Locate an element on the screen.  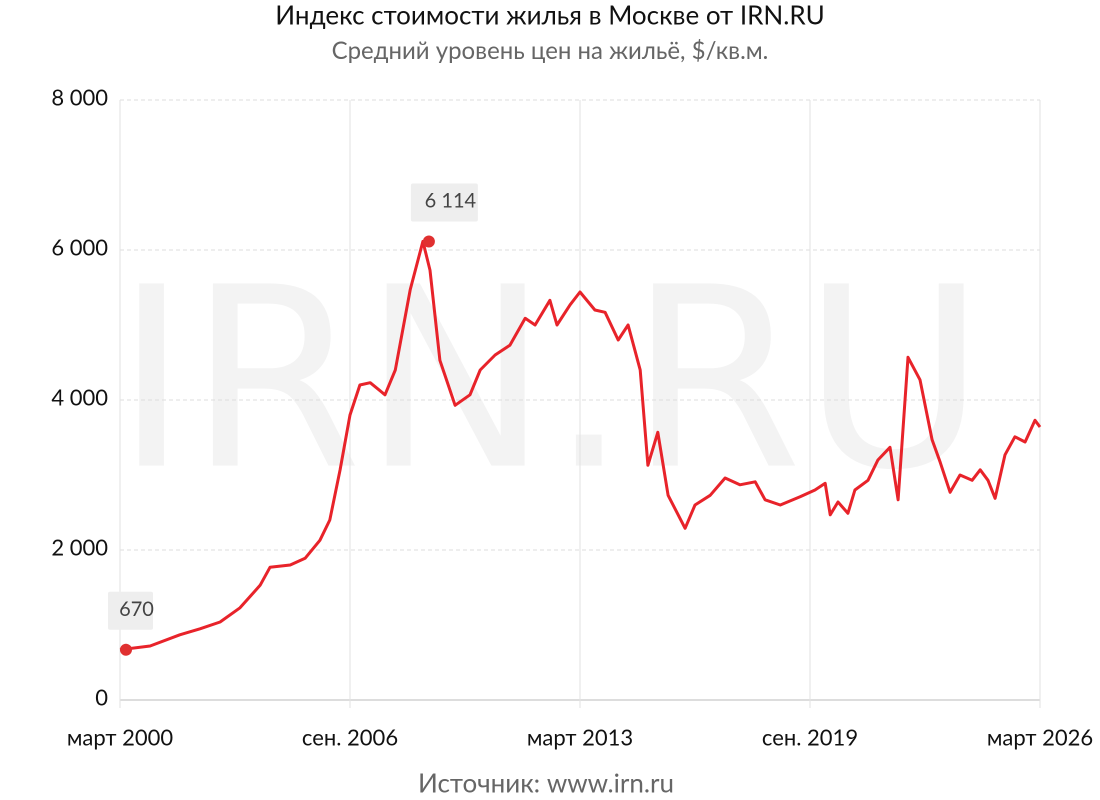
y-tick-label: 2 000 is located at coordinates (79, 547).